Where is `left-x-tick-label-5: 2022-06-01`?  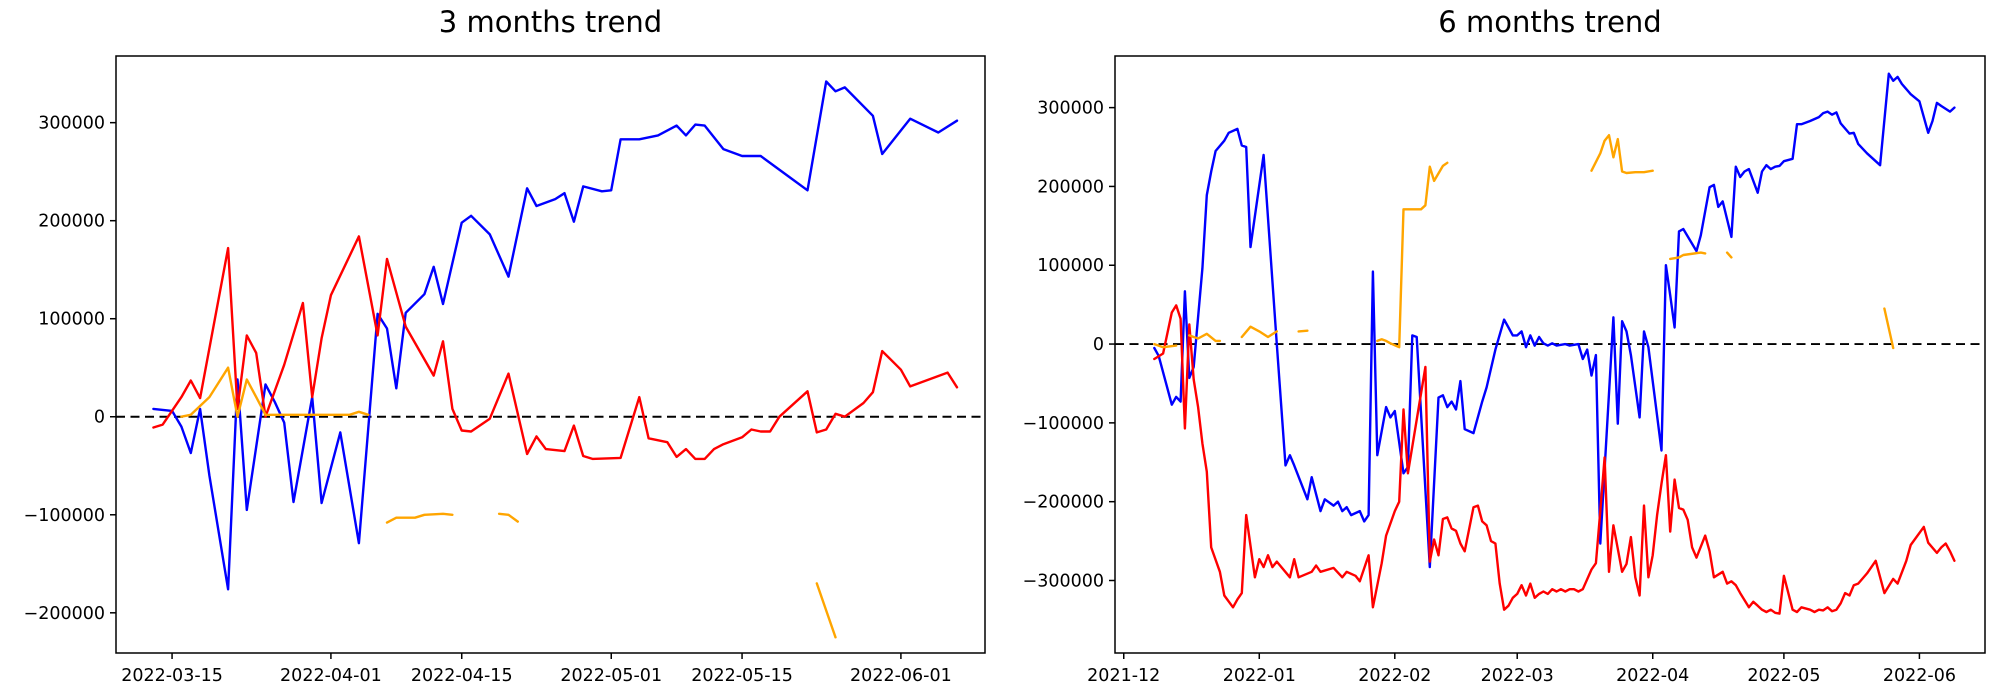 left-x-tick-label-5: 2022-06-01 is located at coordinates (901, 676).